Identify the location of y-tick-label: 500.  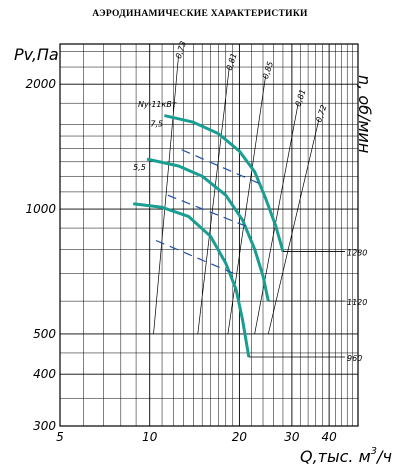
(44, 334).